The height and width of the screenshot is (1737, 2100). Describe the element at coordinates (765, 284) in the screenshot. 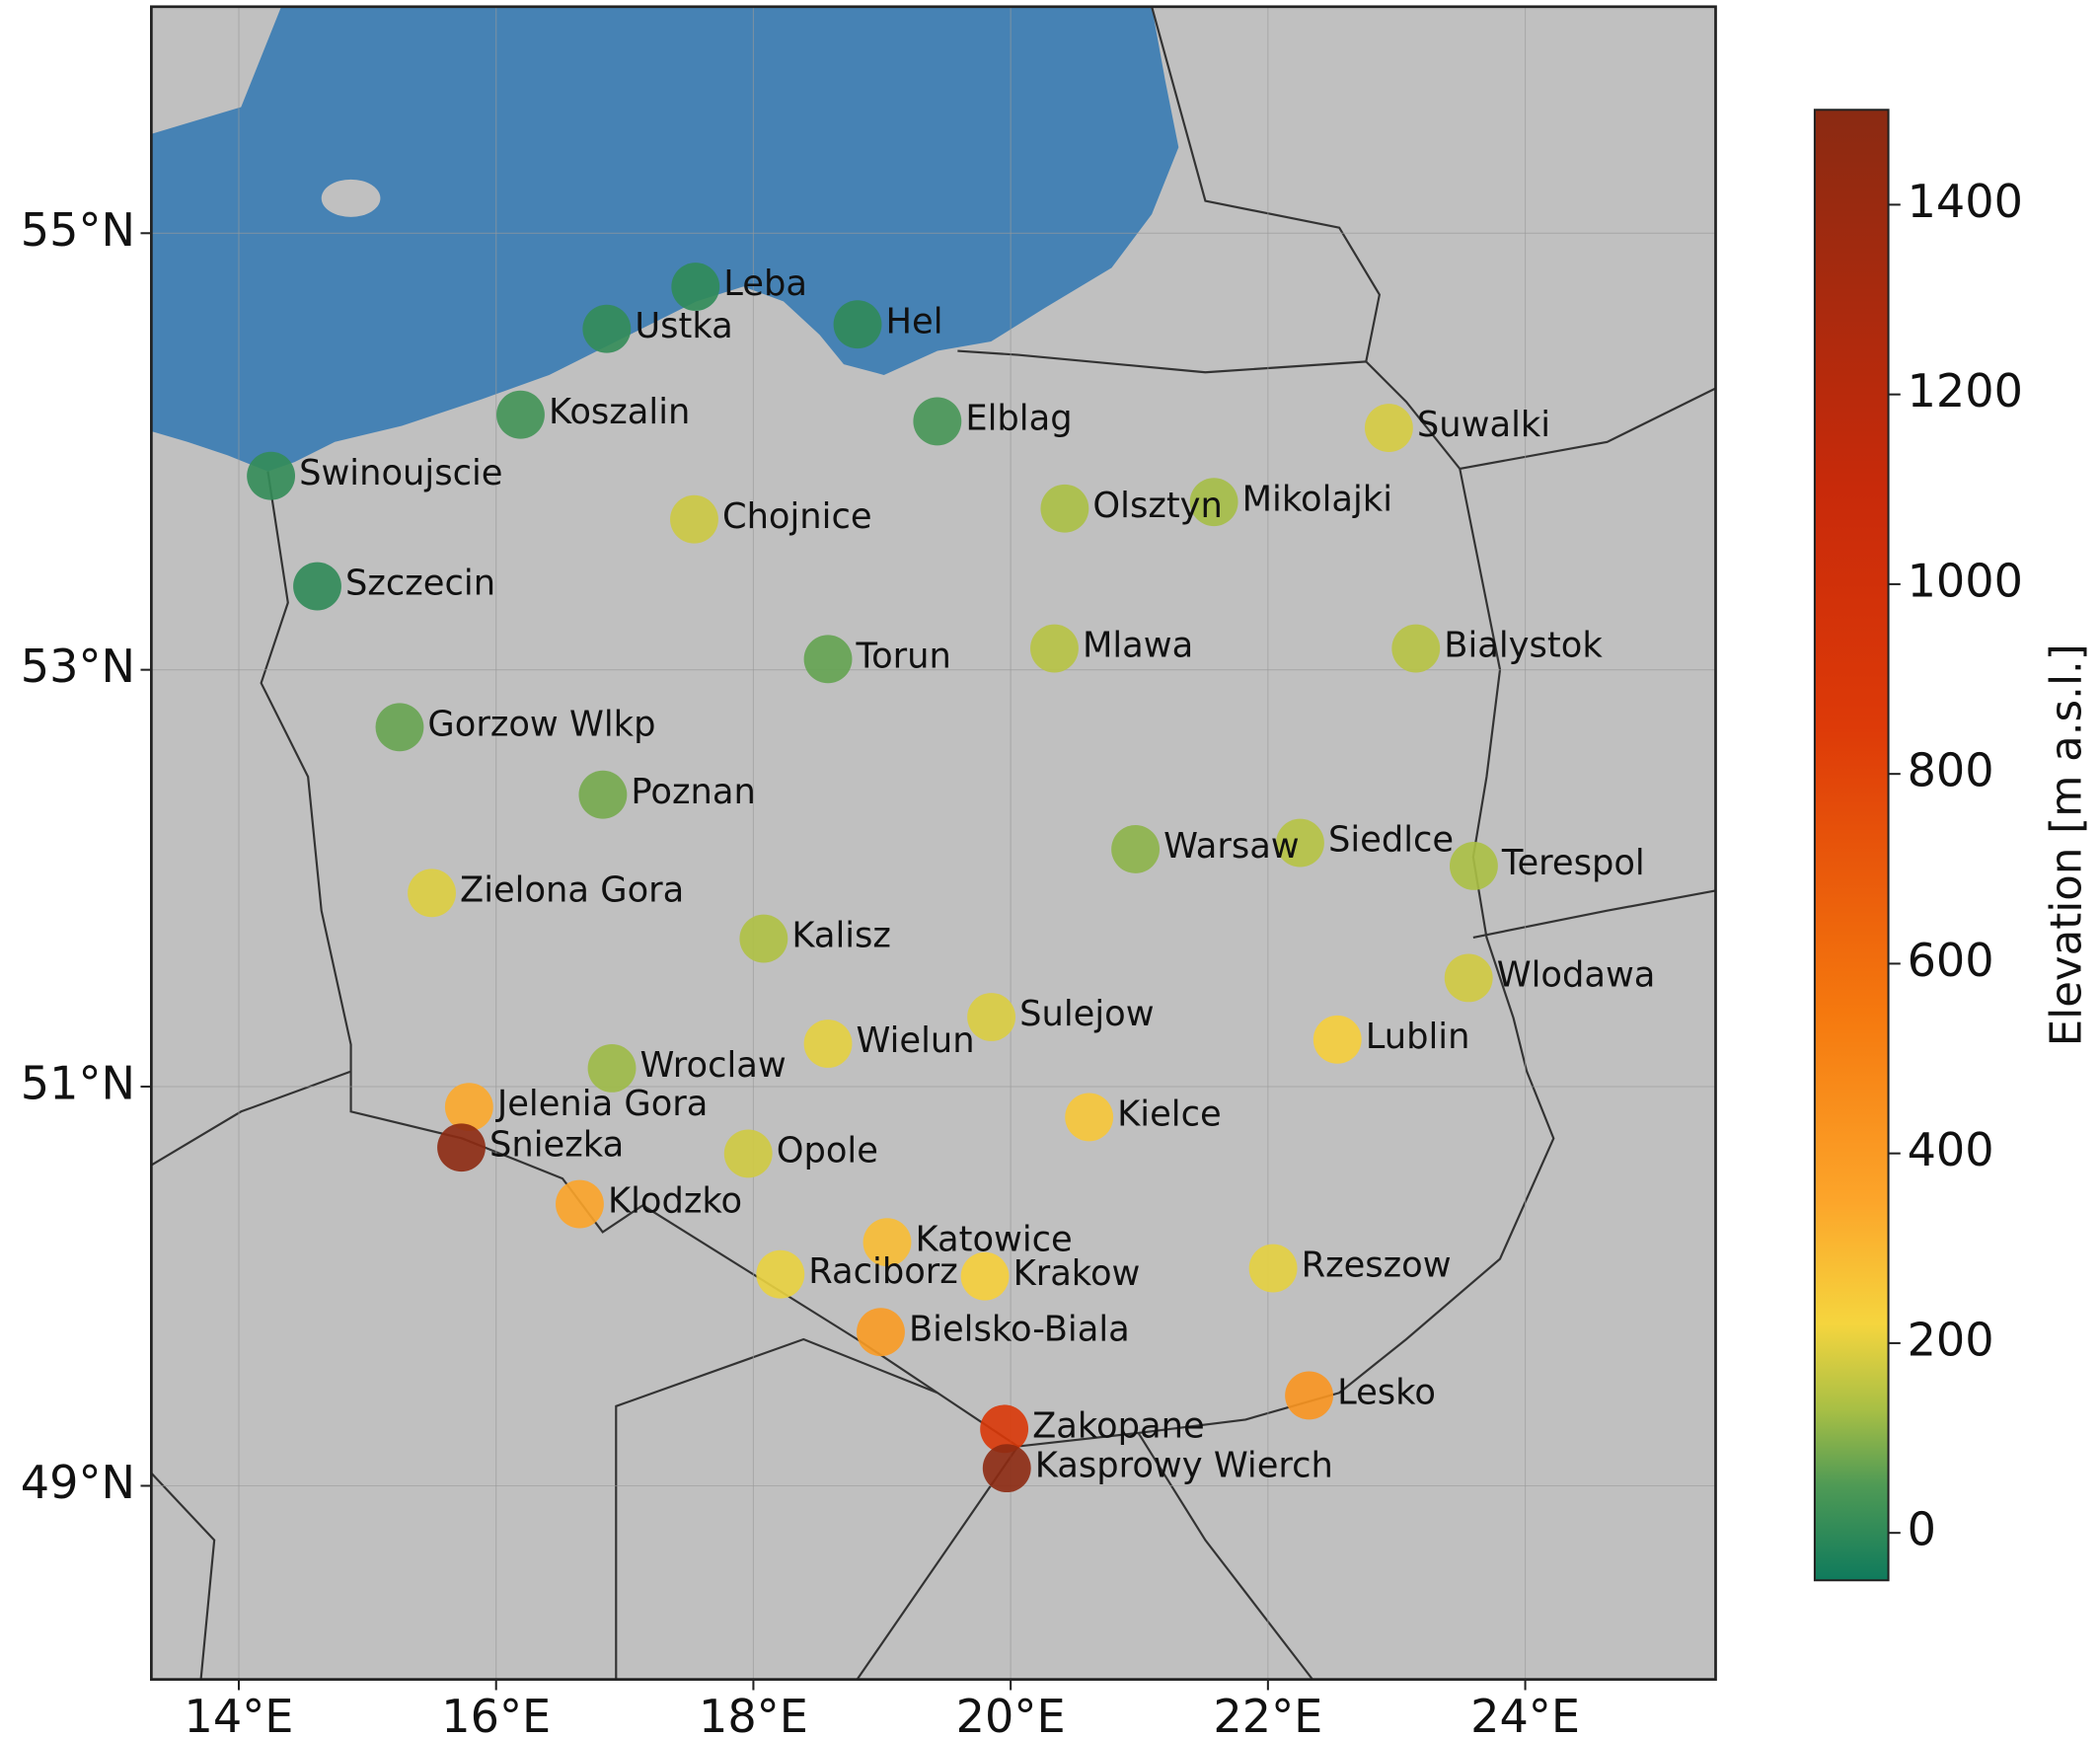

I see `station-label: Leba` at that location.